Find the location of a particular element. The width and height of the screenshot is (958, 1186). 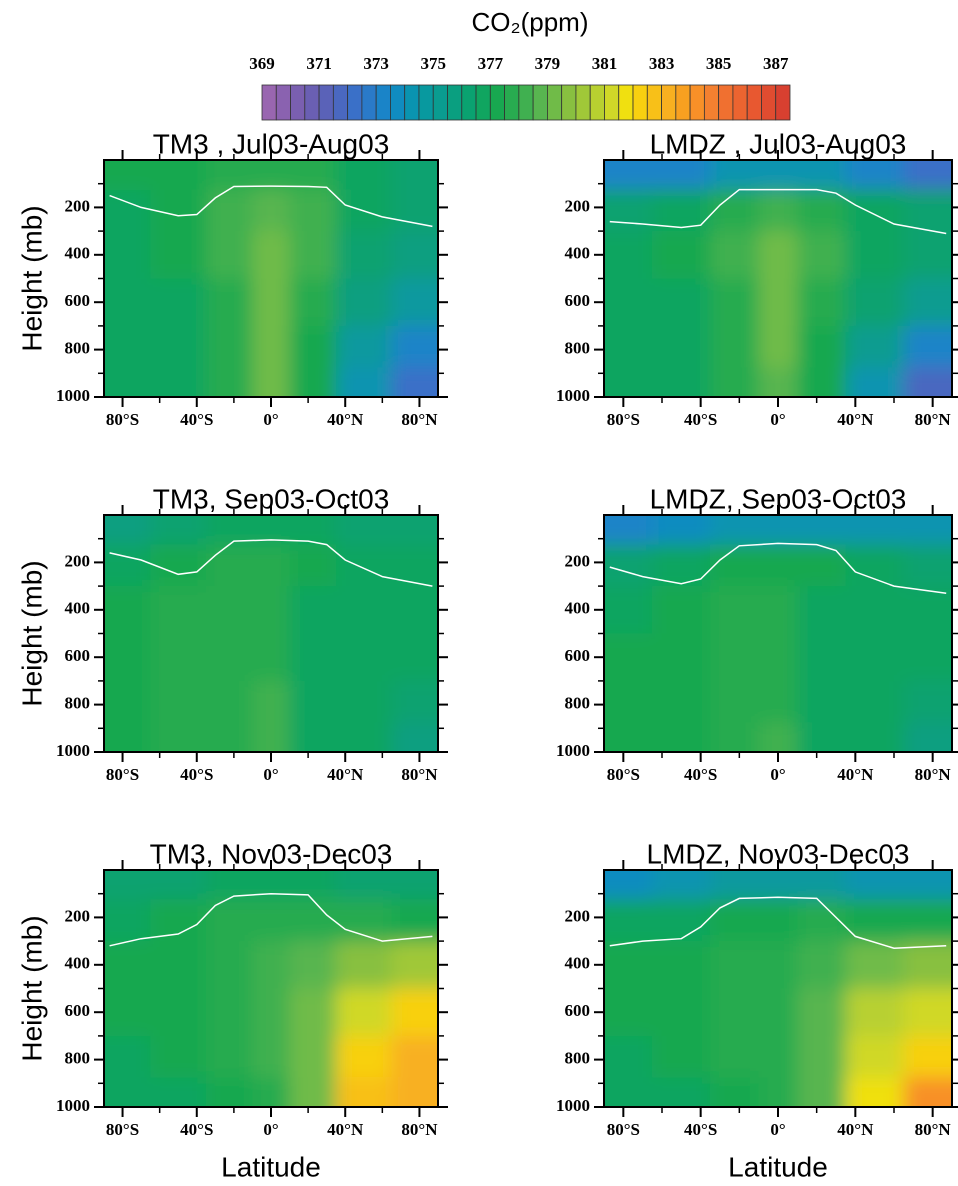

y-tick-label: 200 is located at coordinates (78, 205).